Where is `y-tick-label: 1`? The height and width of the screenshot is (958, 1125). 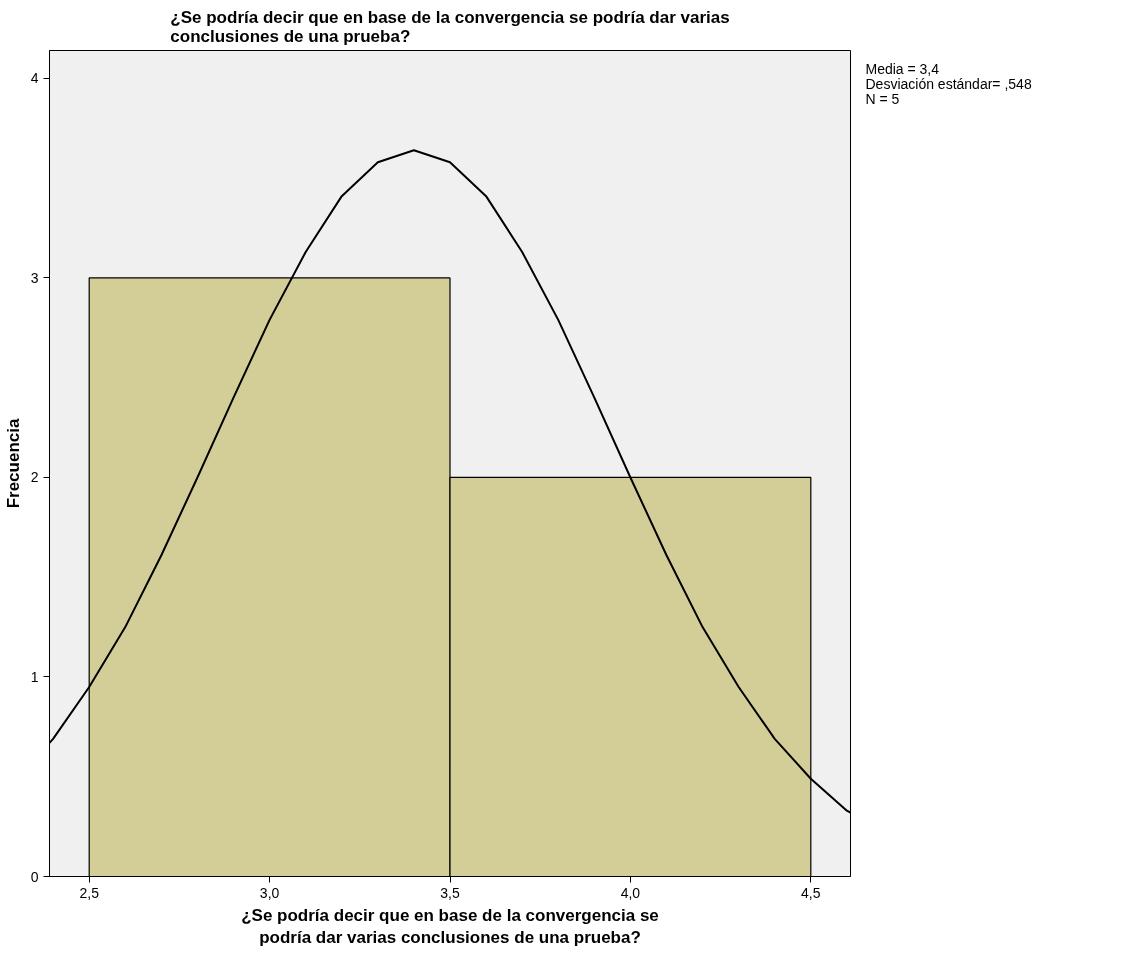 y-tick-label: 1 is located at coordinates (34, 676).